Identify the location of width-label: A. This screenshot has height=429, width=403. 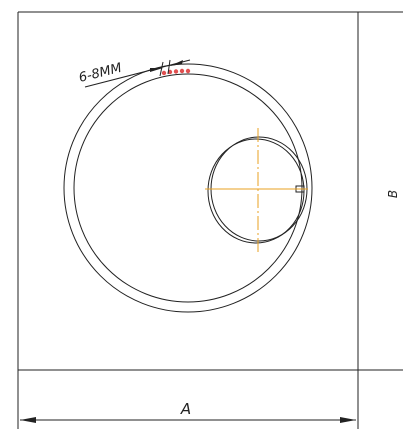
(185, 409).